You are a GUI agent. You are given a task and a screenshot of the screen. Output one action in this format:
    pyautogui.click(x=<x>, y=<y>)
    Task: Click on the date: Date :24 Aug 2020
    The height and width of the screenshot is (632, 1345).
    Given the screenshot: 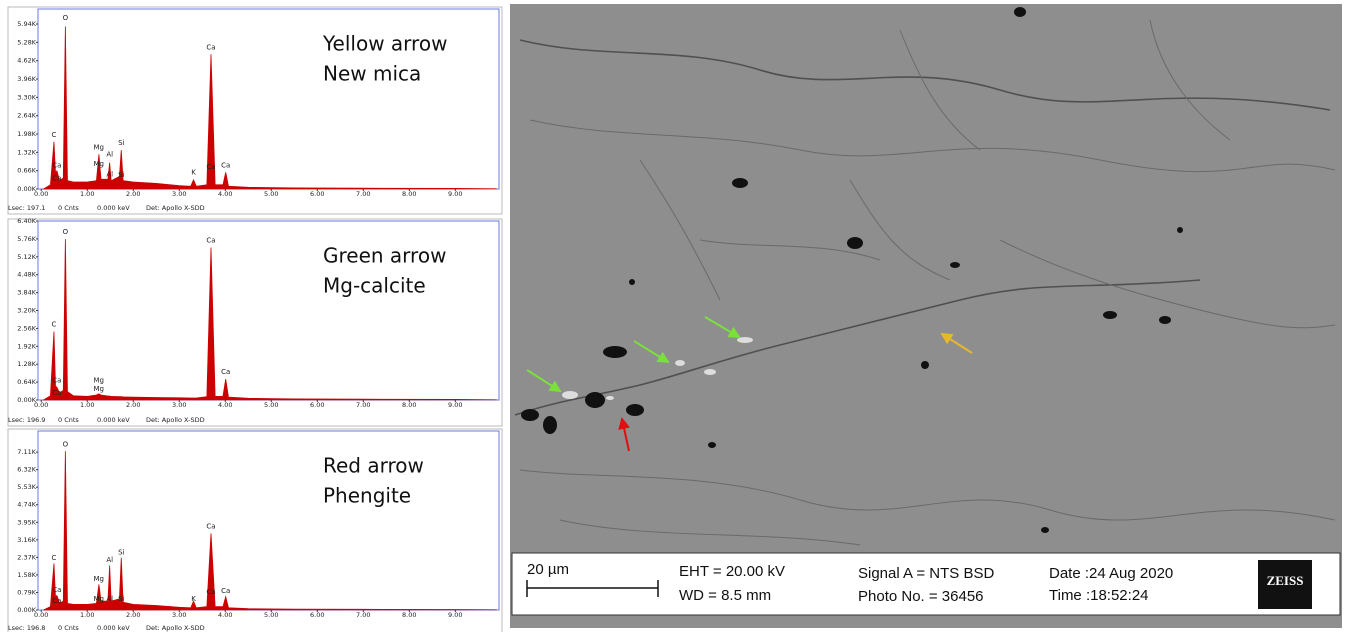 What is the action you would take?
    pyautogui.click(x=1111, y=573)
    